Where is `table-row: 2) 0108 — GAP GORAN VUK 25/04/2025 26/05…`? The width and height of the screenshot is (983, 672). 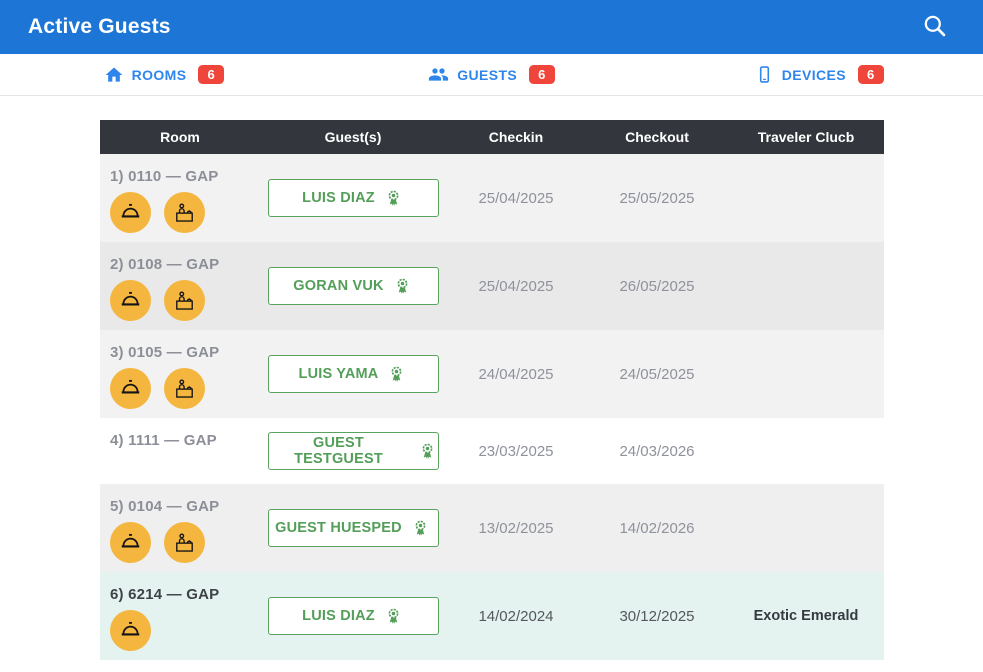 table-row: 2) 0108 — GAP GORAN VUK 25/04/2025 26/05… is located at coordinates (492, 286).